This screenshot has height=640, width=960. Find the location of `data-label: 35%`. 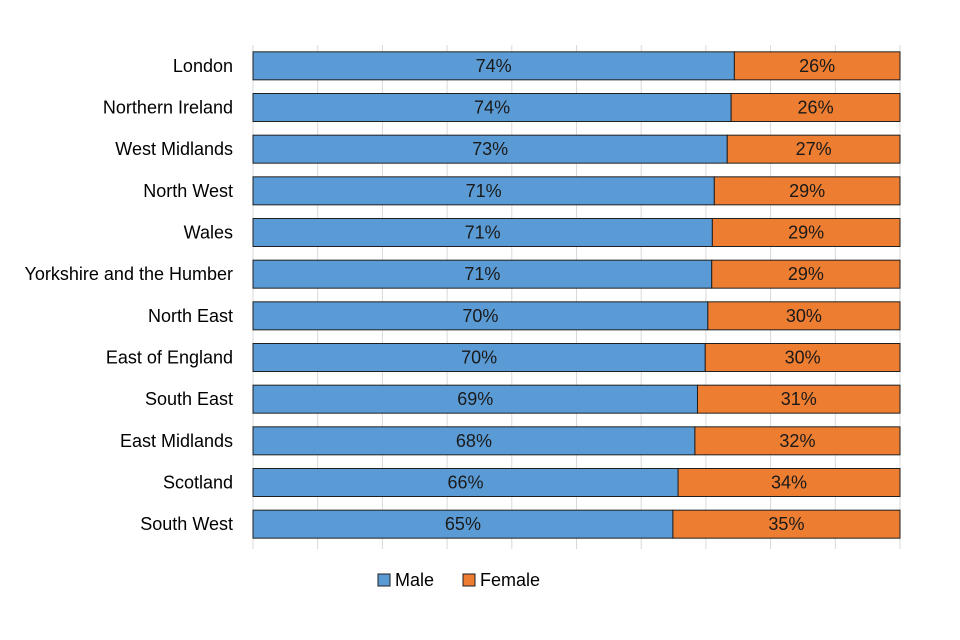

data-label: 35% is located at coordinates (786, 524).